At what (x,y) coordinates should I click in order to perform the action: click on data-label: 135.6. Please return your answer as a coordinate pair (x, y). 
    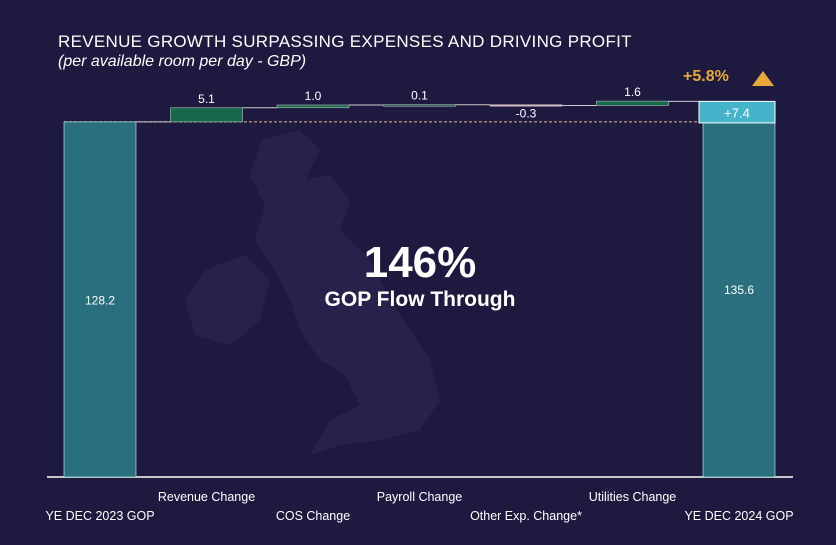
    Looking at the image, I should click on (739, 290).